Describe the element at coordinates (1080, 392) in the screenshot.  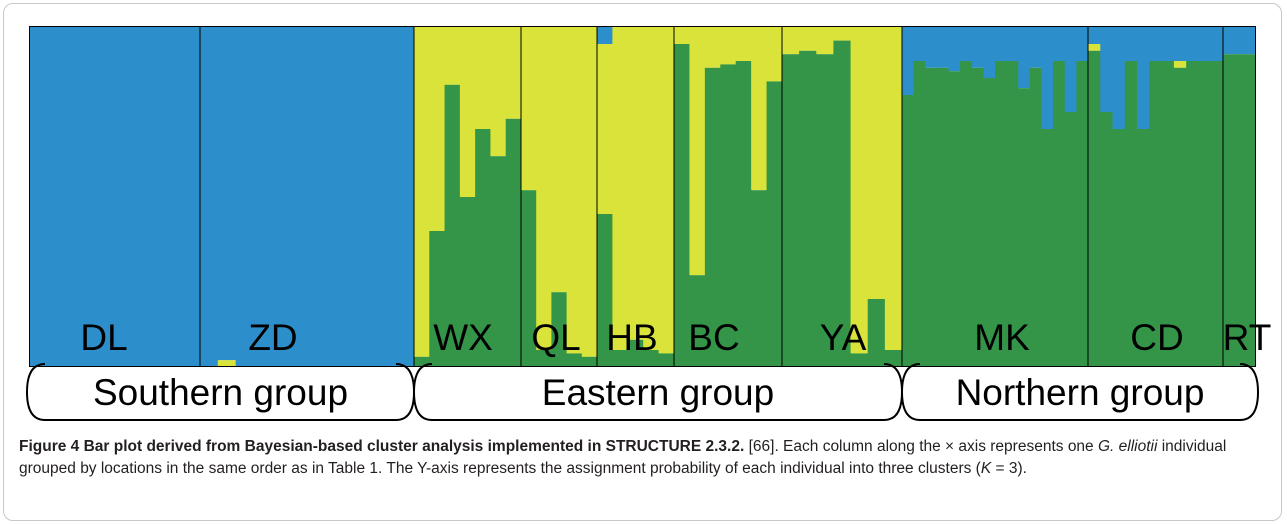
I see `group-label: Northern group` at that location.